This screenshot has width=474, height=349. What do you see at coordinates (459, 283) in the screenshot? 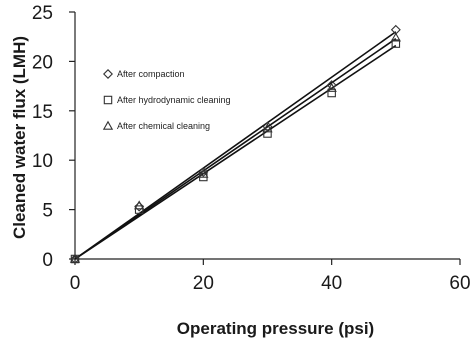
I see `x-tick-label: 60` at bounding box center [459, 283].